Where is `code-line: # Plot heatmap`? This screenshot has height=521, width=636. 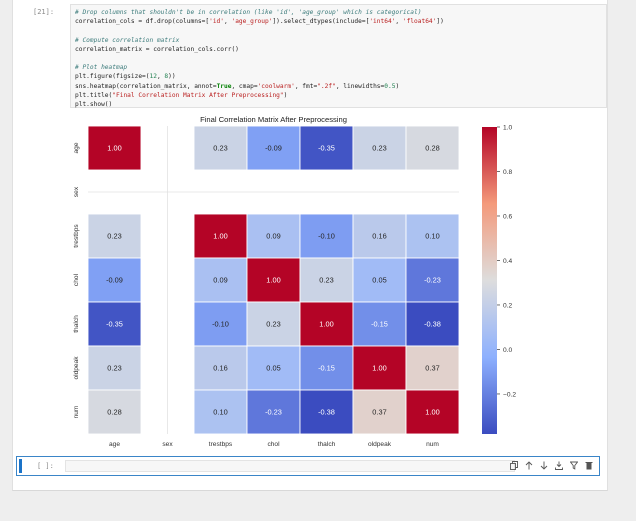
code-line: # Plot heatmap is located at coordinates (338, 67).